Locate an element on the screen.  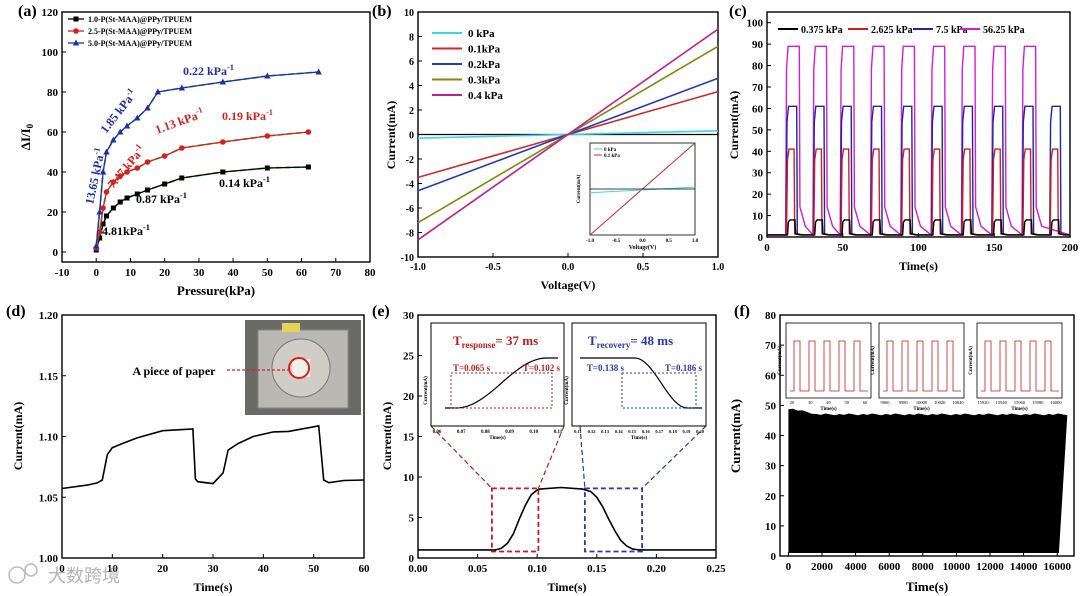
inset-tick-label: 9980 is located at coordinates (904, 402).